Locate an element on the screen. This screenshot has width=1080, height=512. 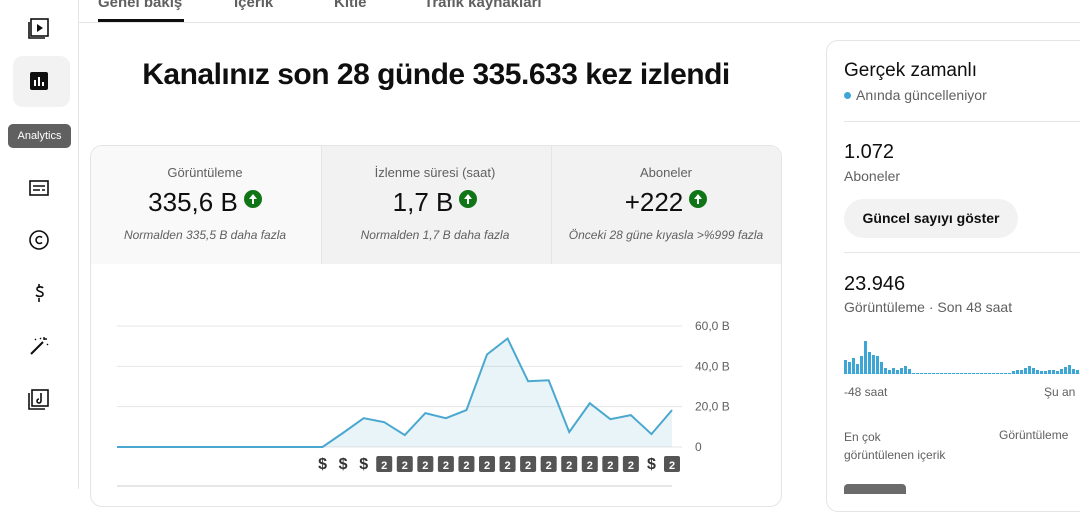
metric-value-row: 1,7 B is located at coordinates (435, 202).